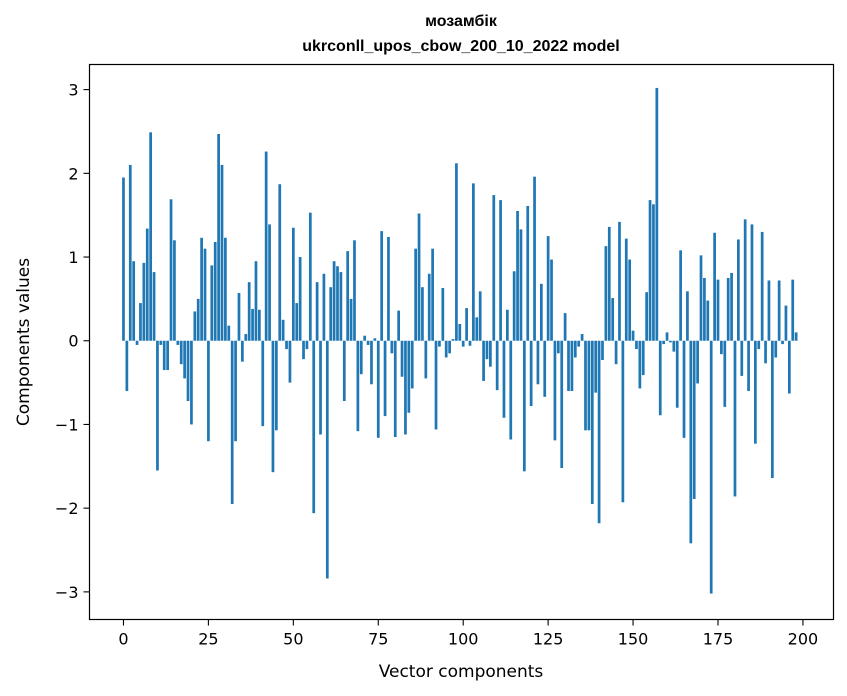 Image resolution: width=847 pixels, height=696 pixels. Describe the element at coordinates (73, 173) in the screenshot. I see `y-tick-label: 2` at that location.